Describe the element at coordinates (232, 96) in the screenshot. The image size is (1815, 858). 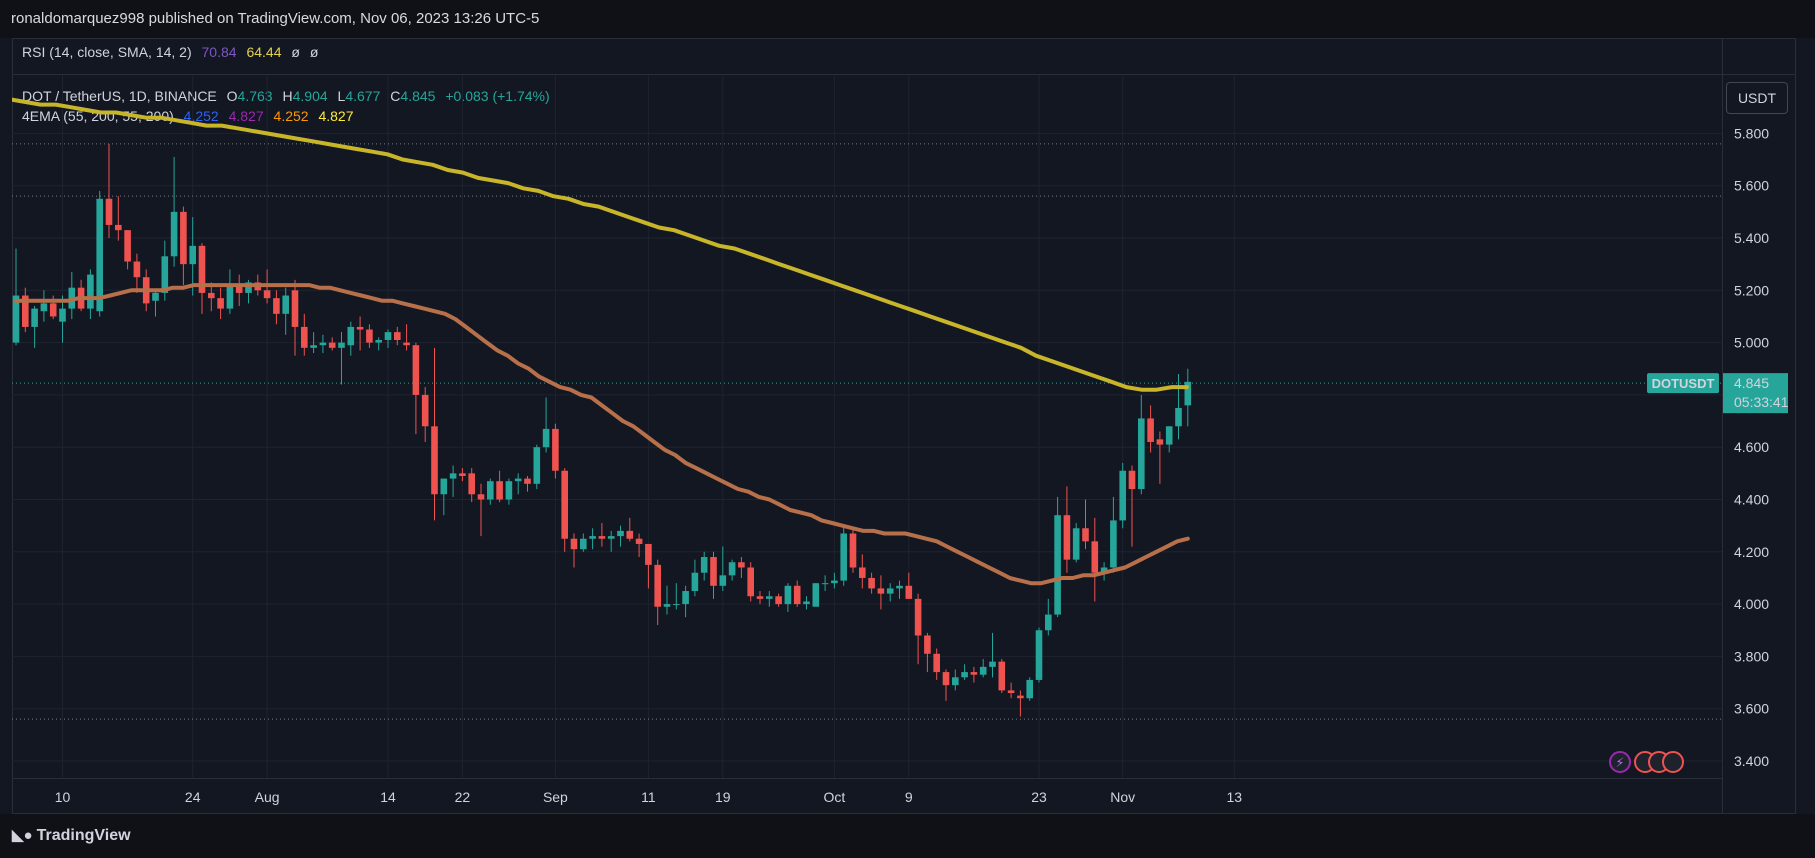
I see `open-label: O` at that location.